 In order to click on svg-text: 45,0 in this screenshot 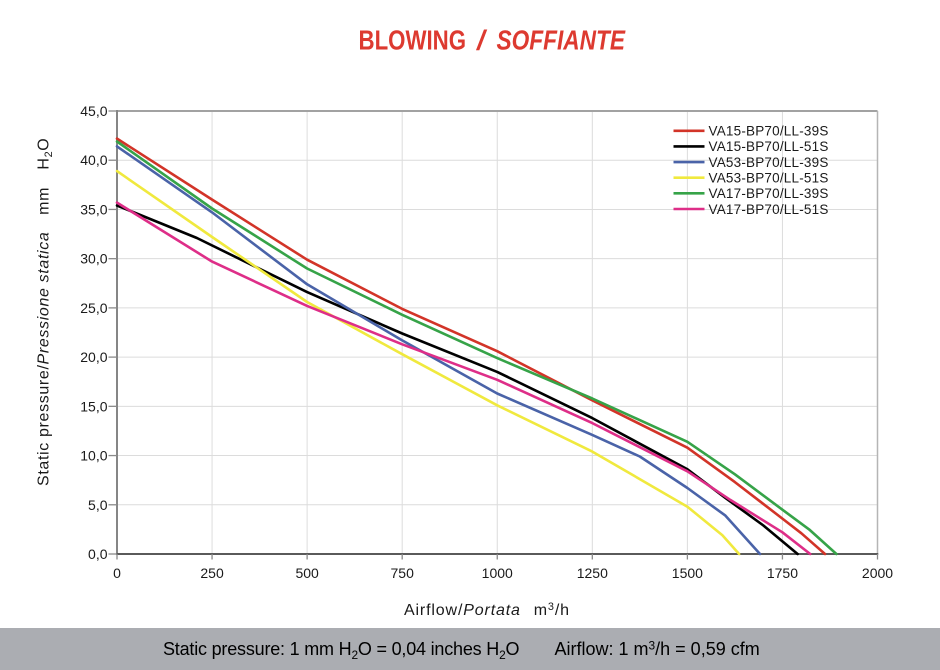, I will do `click(93, 111)`.